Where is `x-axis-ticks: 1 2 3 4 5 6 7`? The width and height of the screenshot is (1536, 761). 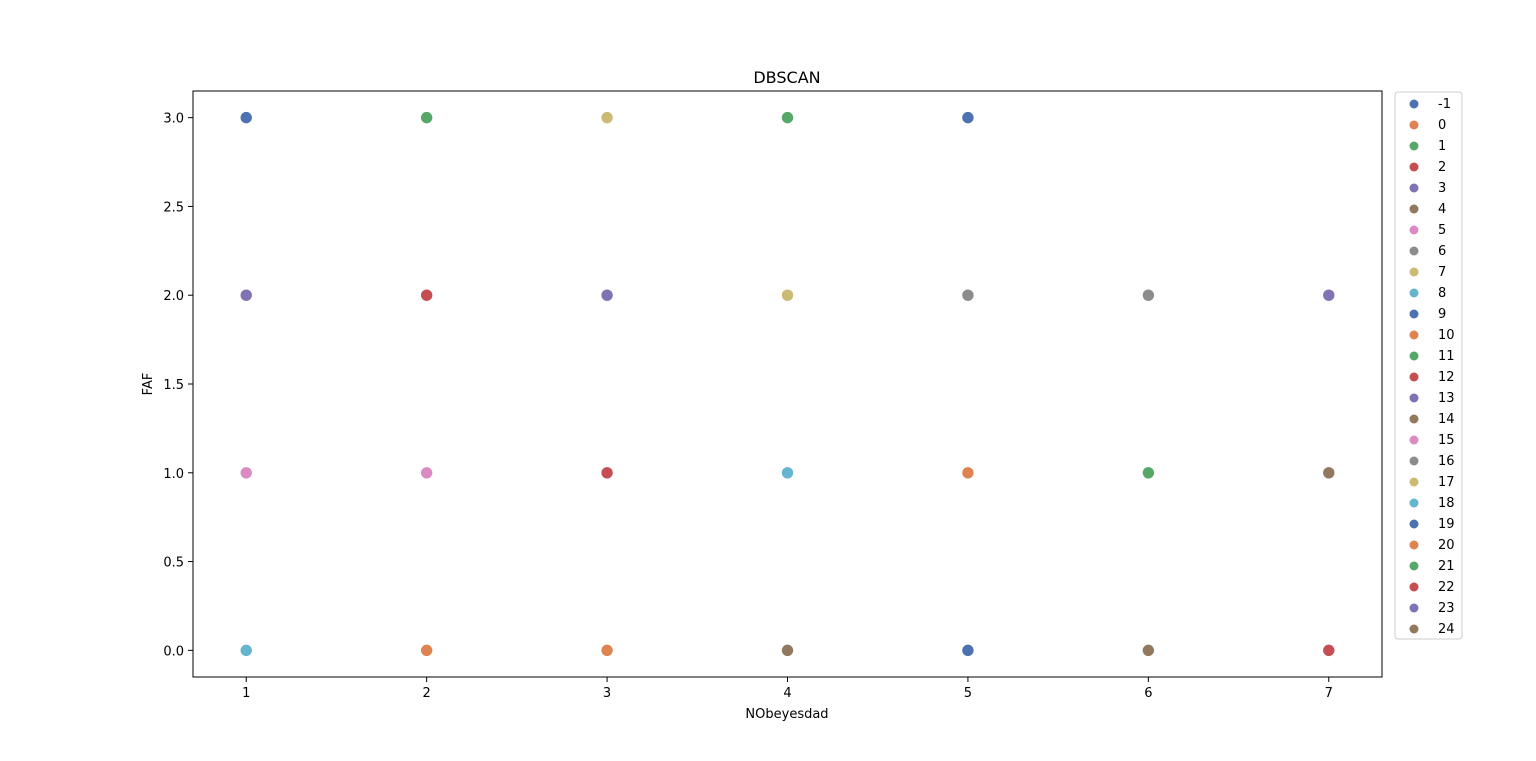 x-axis-ticks: 1 2 3 4 5 6 7 is located at coordinates (787, 689).